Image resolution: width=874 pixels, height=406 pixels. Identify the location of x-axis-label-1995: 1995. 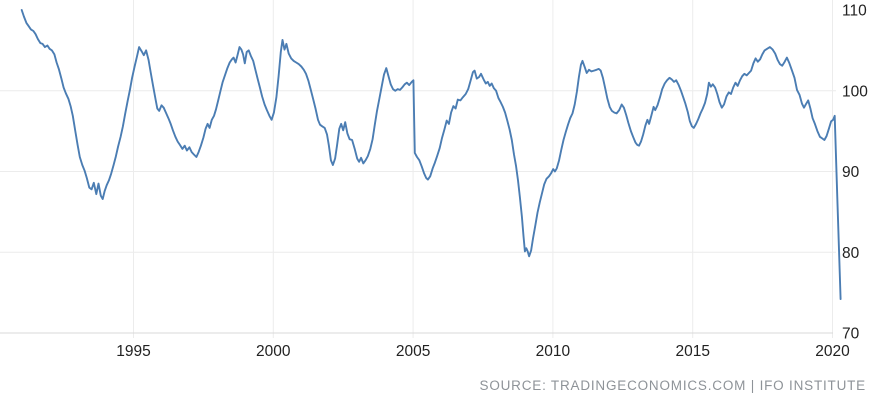
(133, 351).